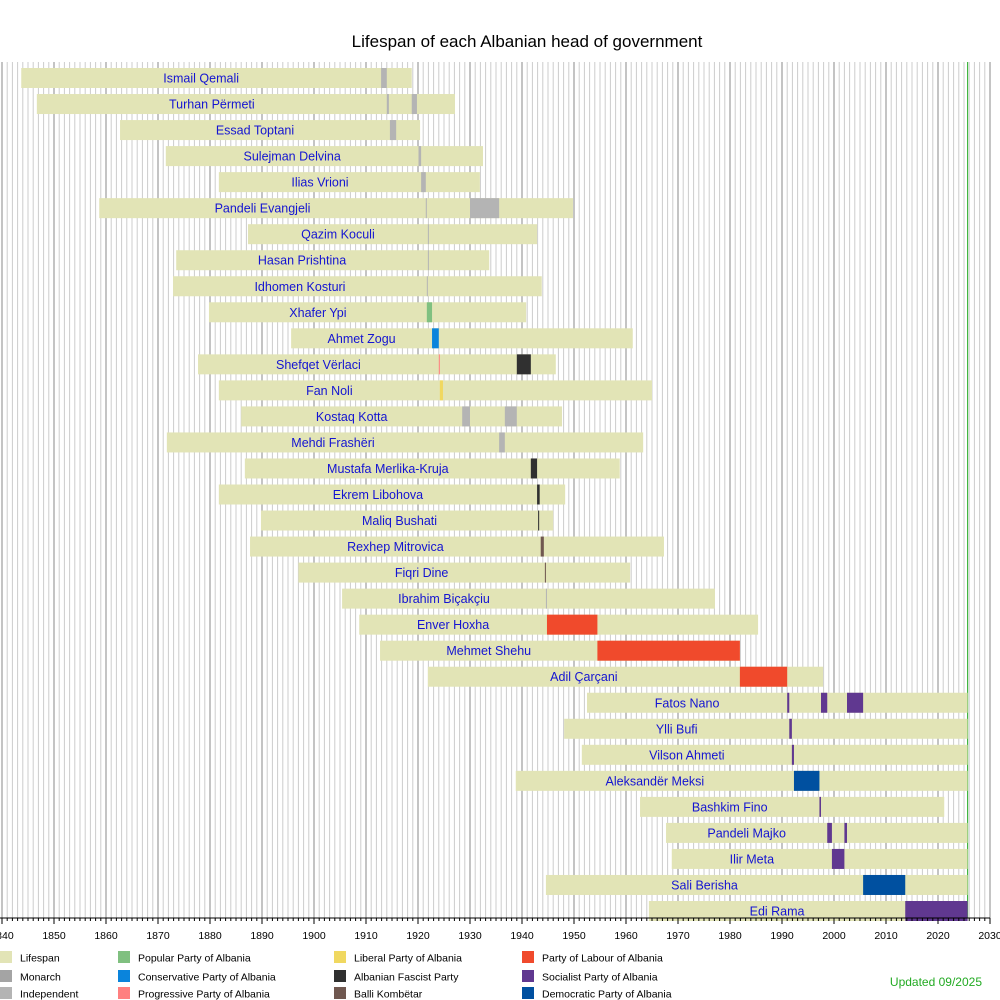 This screenshot has width=1000, height=1000. Describe the element at coordinates (559, 624) in the screenshot. I see `person-row: Enver Hoxha` at that location.